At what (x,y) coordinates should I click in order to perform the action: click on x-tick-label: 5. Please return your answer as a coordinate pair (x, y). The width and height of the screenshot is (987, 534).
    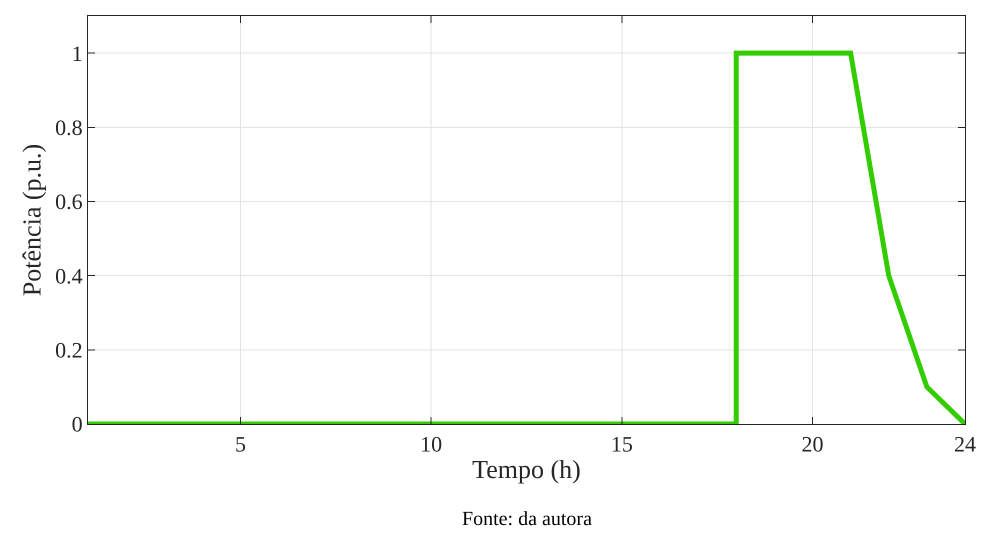
    Looking at the image, I should click on (240, 443).